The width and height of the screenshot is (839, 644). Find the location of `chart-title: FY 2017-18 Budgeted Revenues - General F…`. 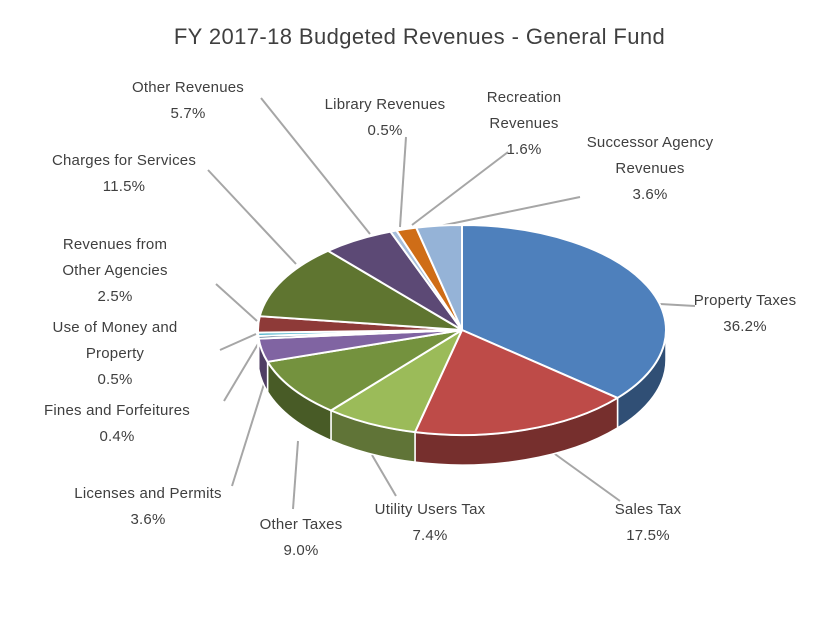

chart-title: FY 2017-18 Budgeted Revenues - General F… is located at coordinates (419, 36).